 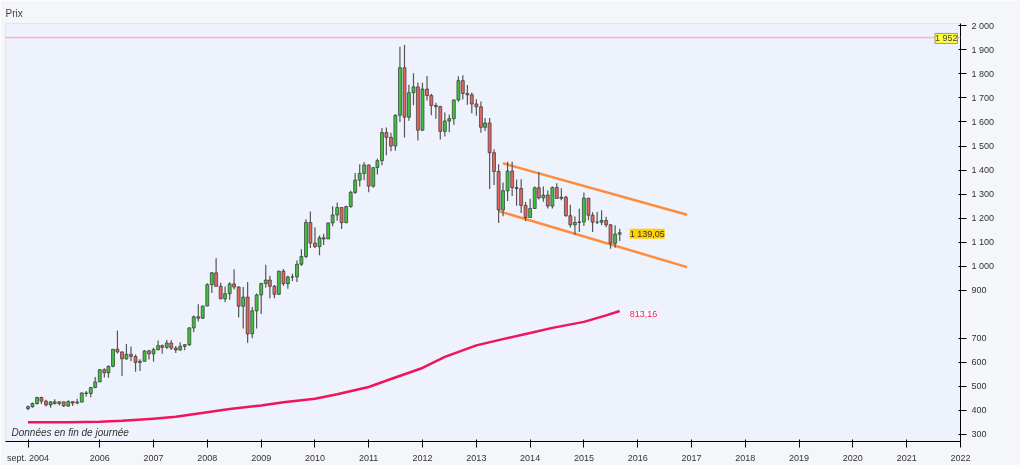 I want to click on x-tick-label: 2011, so click(x=369, y=457).